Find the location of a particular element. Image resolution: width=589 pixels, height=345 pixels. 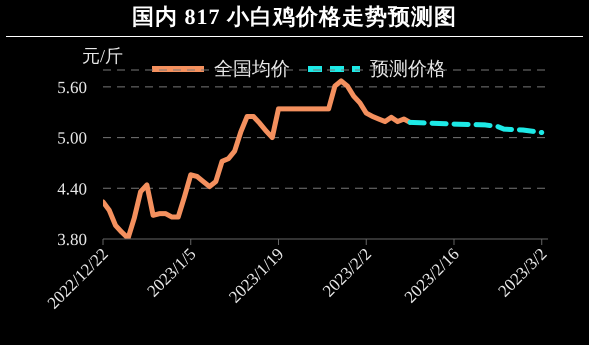

y-tick-label: 3.80 is located at coordinates (72, 239).